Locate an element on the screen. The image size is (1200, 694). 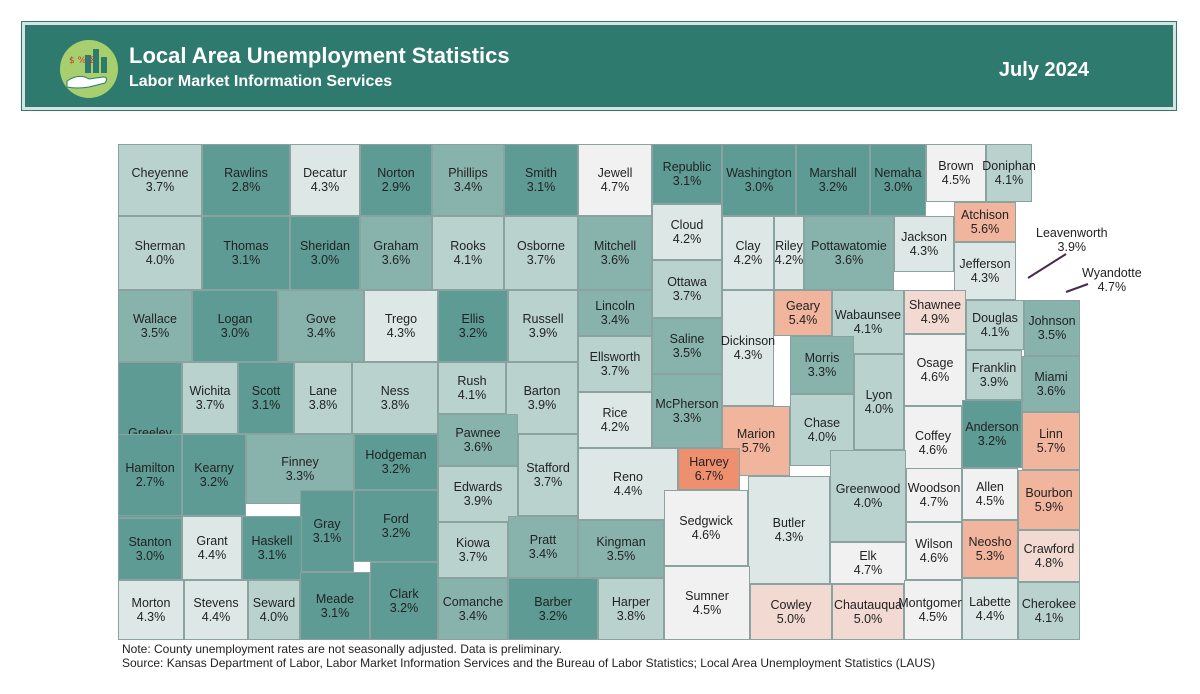
county-harper: Harper 3.8% is located at coordinates (631, 609).